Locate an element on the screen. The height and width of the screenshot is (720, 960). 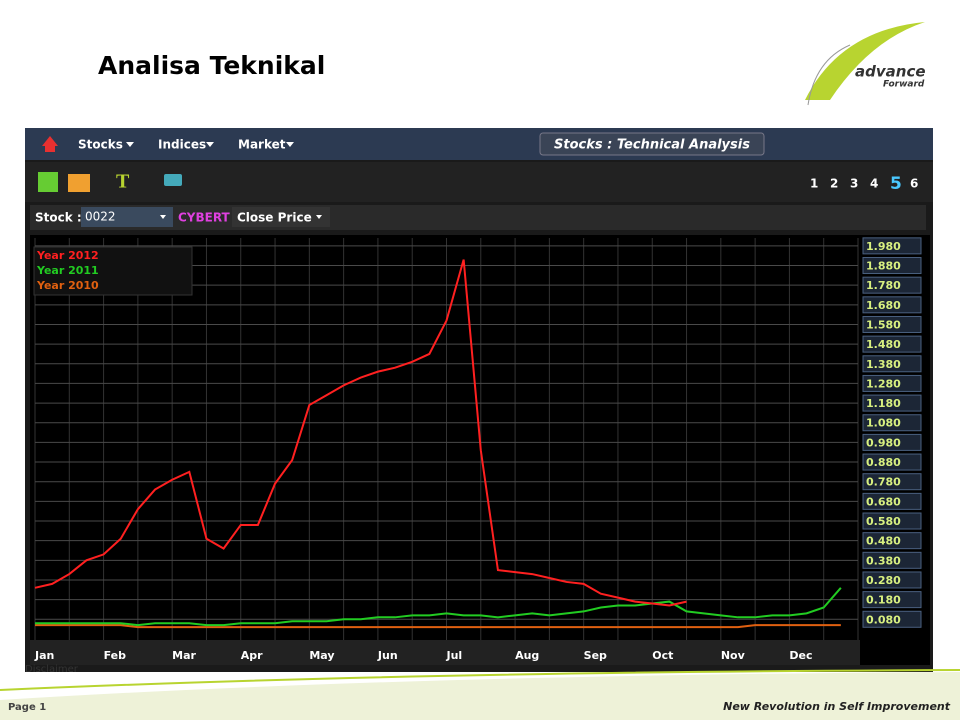
comment-icon is located at coordinates (173, 180).